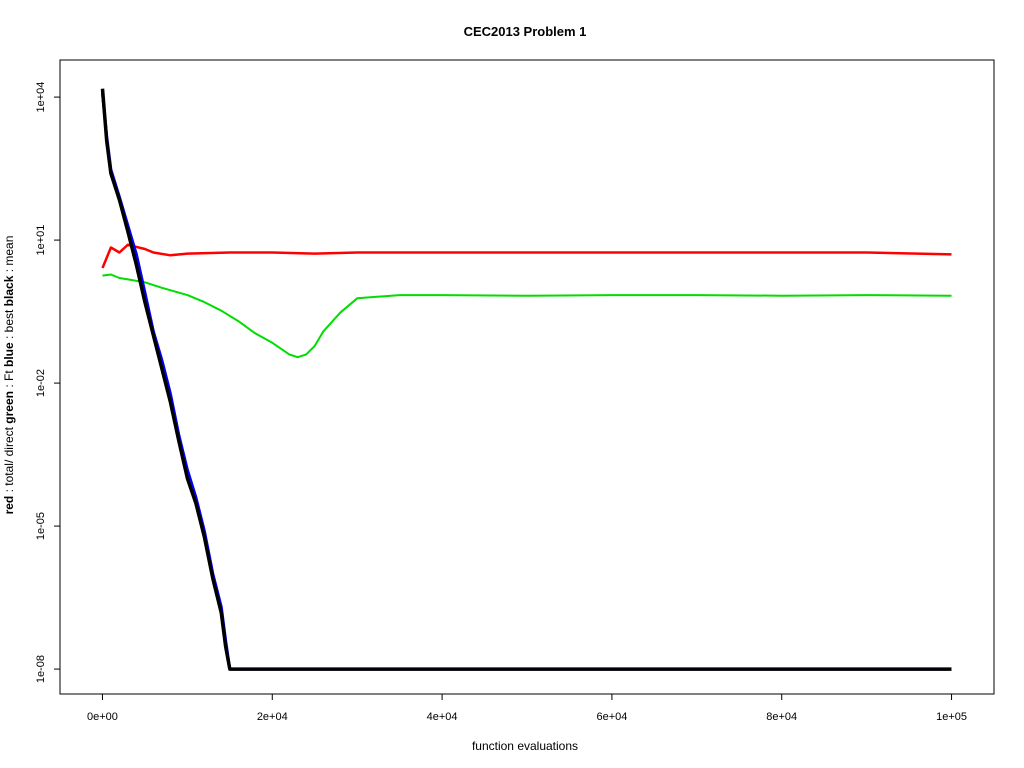  What do you see at coordinates (41, 383) in the screenshot?
I see `y-tick-label: 1e-02` at bounding box center [41, 383].